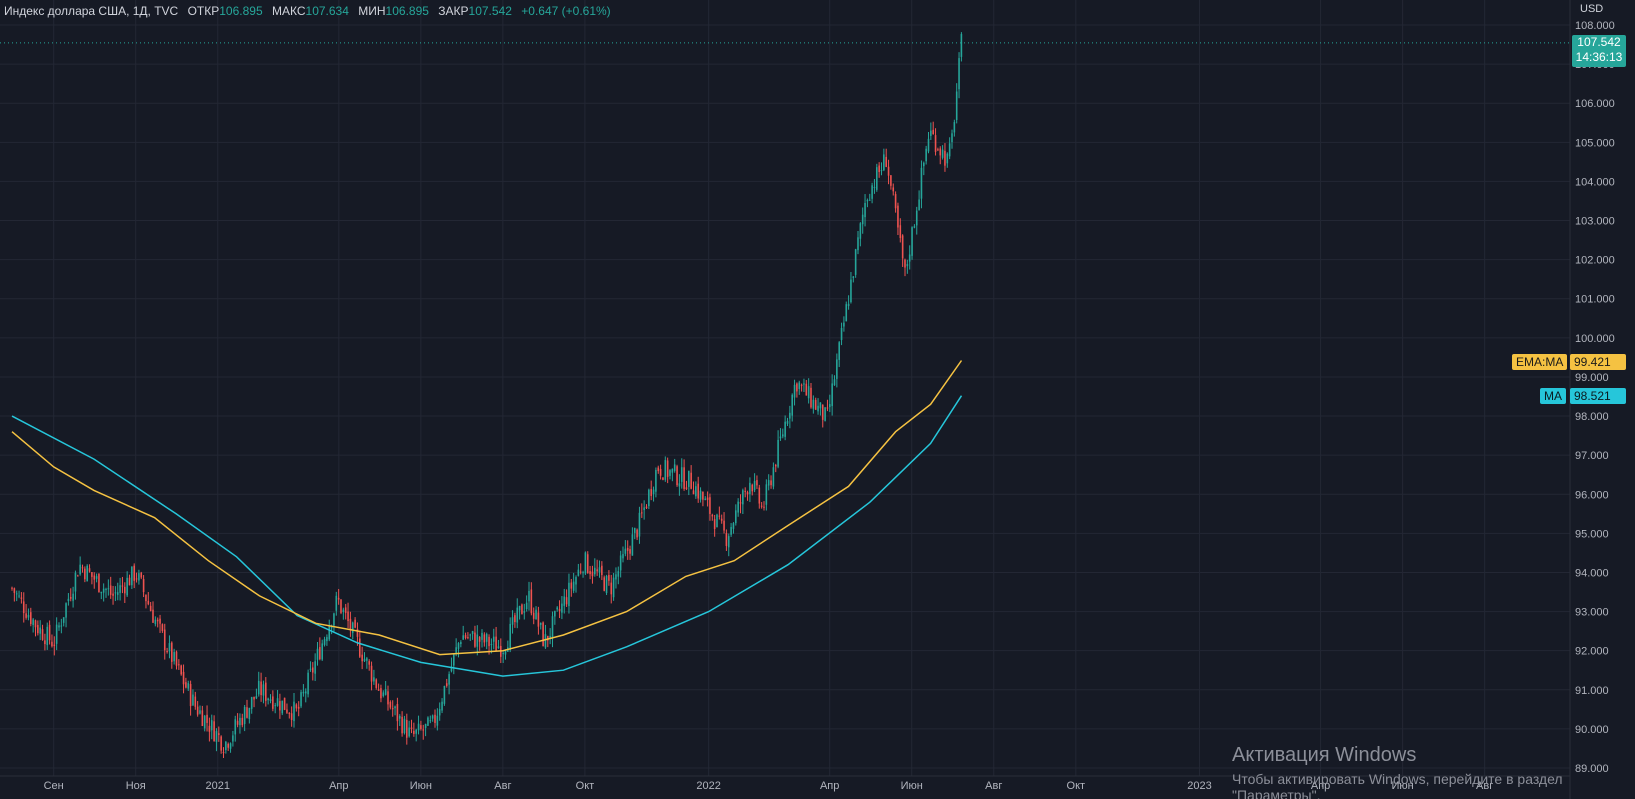 The image size is (1635, 799). Describe the element at coordinates (1599, 57) in the screenshot. I see `bar-countdown: 14:36:13` at that location.